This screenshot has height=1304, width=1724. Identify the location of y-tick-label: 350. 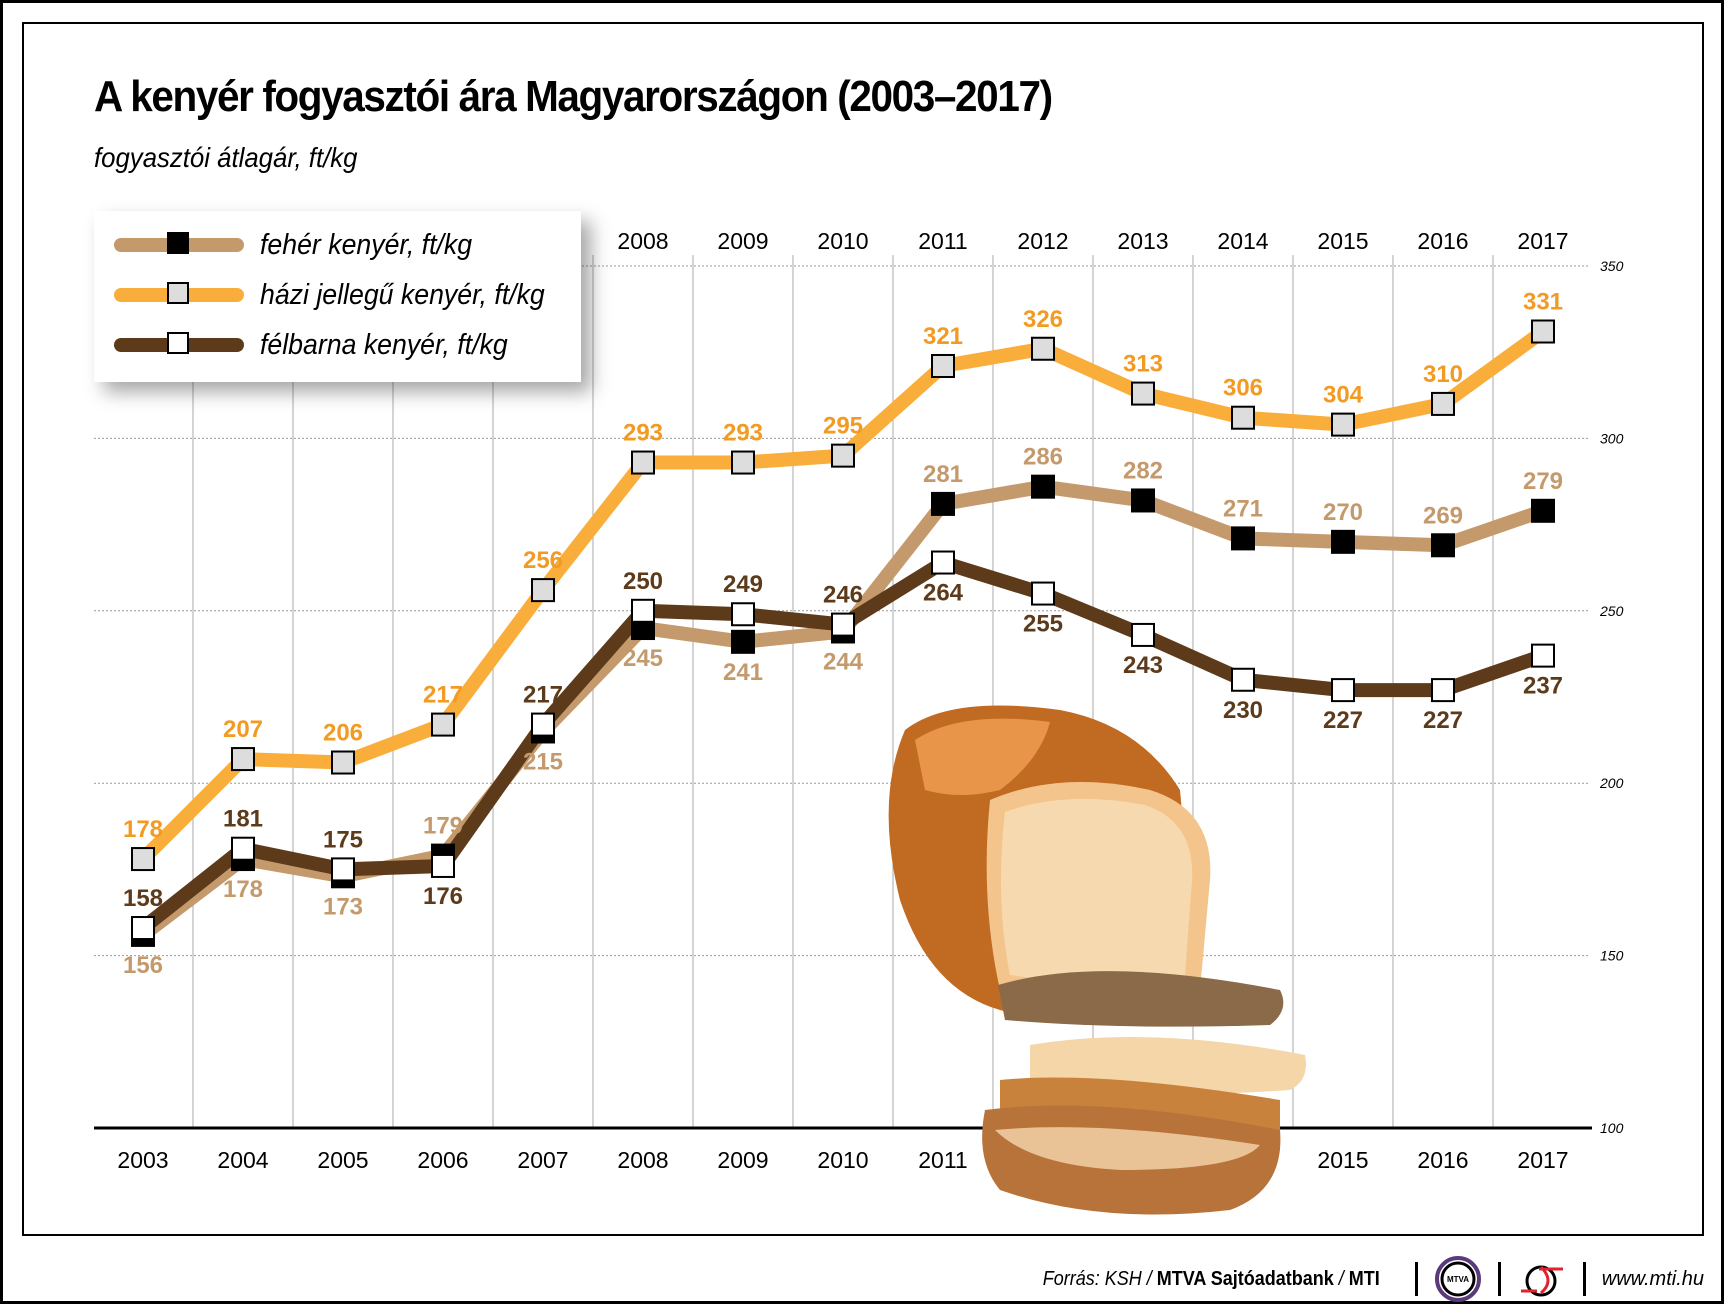
(1612, 266).